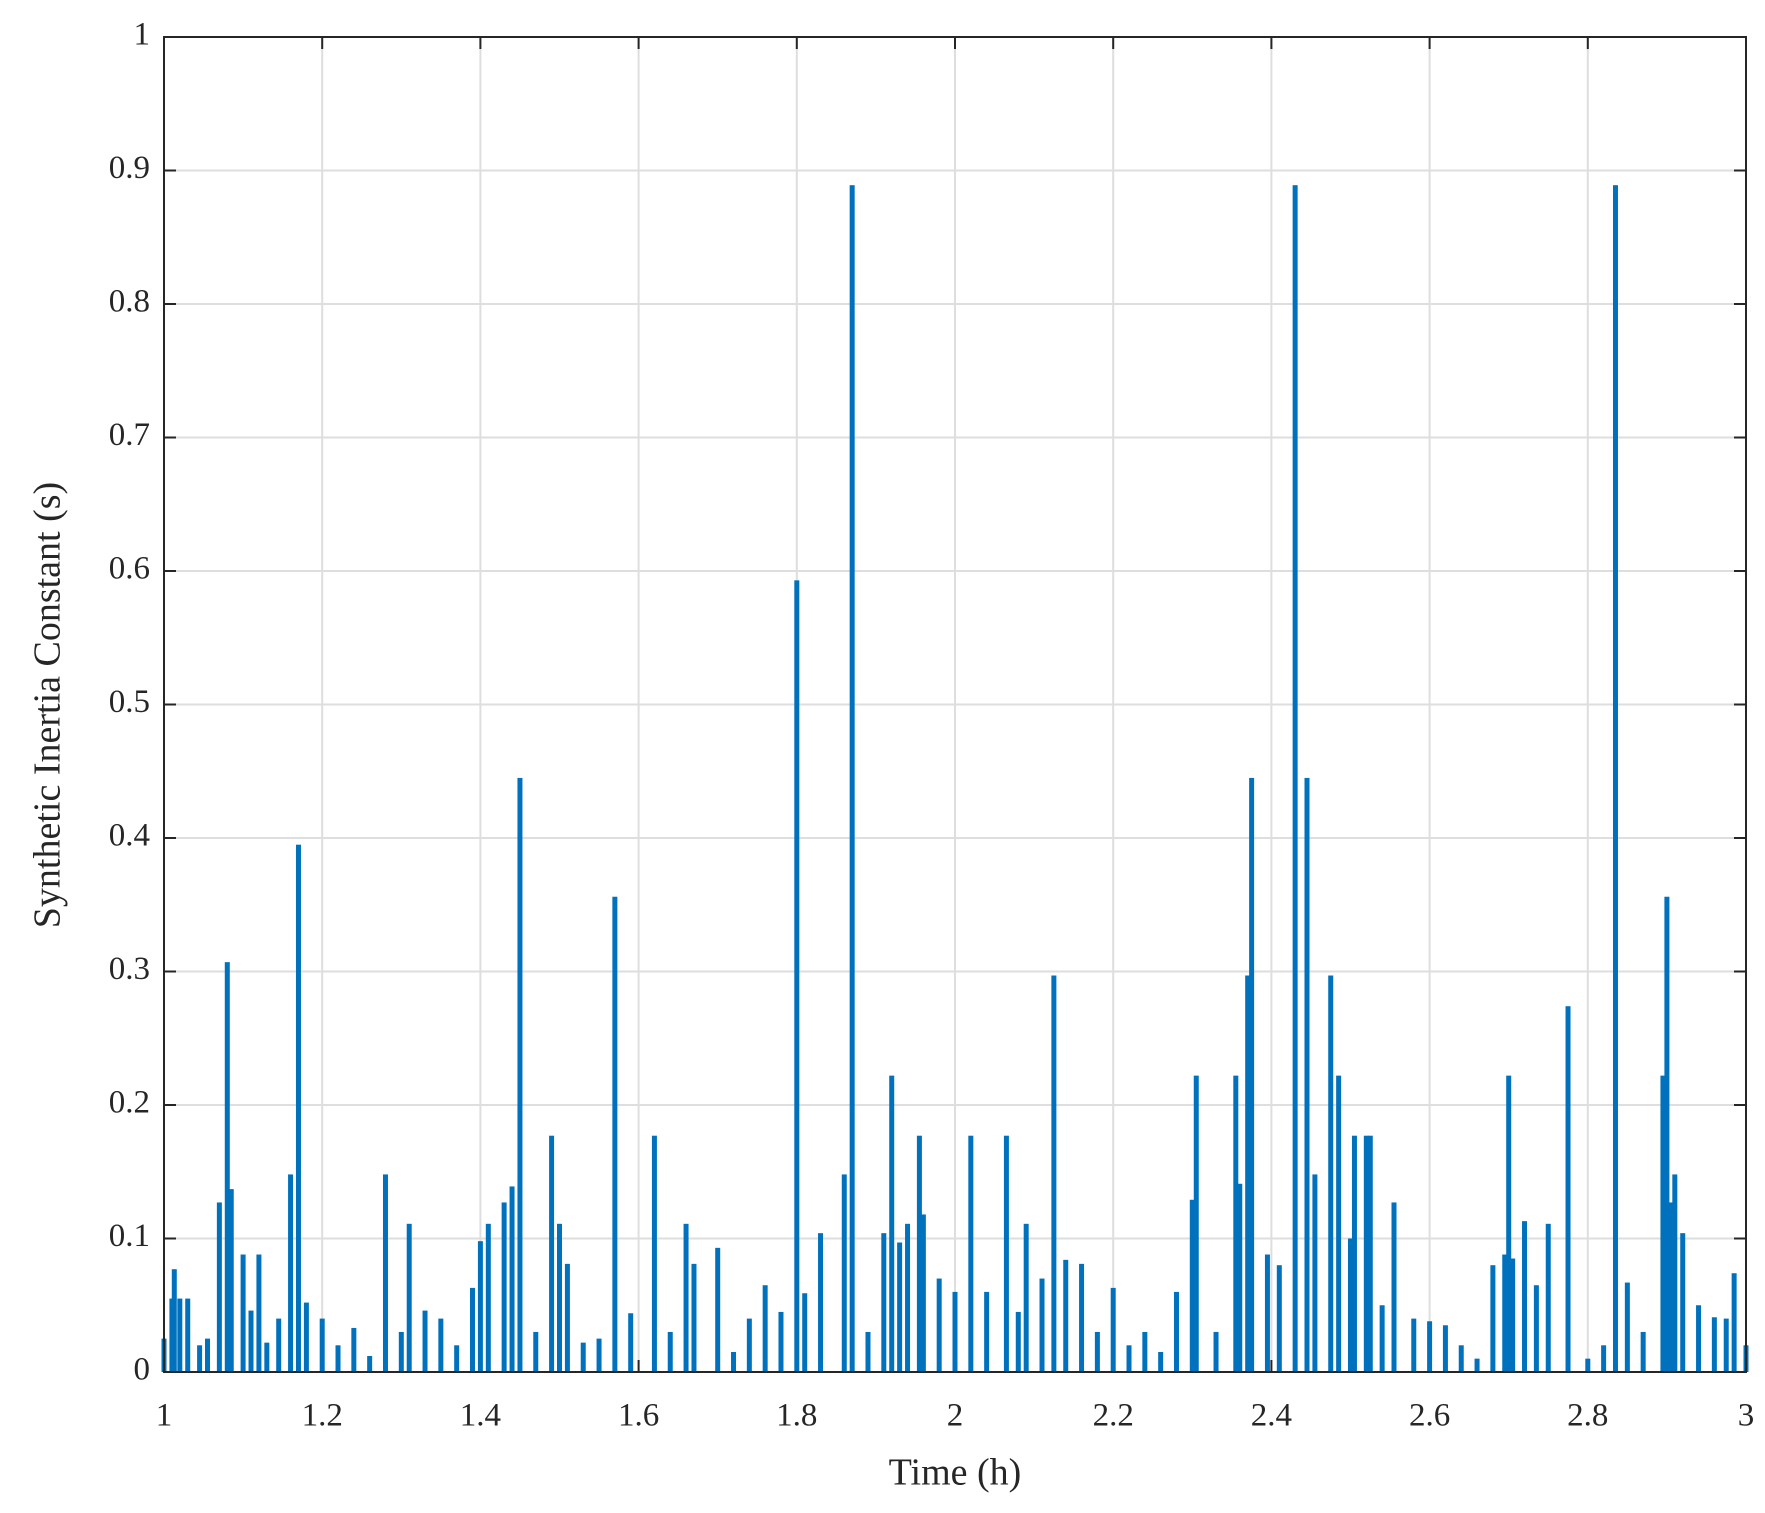  Describe the element at coordinates (129, 1236) in the screenshot. I see `y-tick-label: 0.1` at that location.